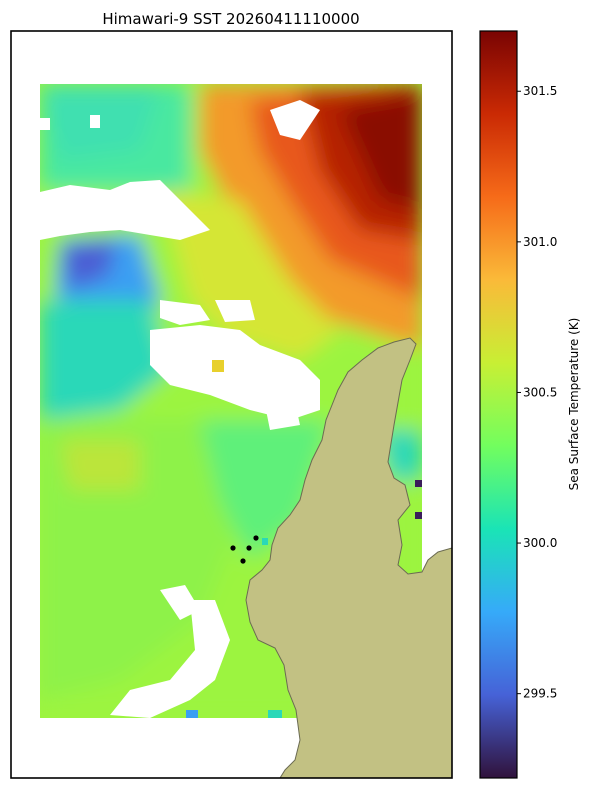  I want to click on colorbar-tick-label: 301.5, so click(540, 91).